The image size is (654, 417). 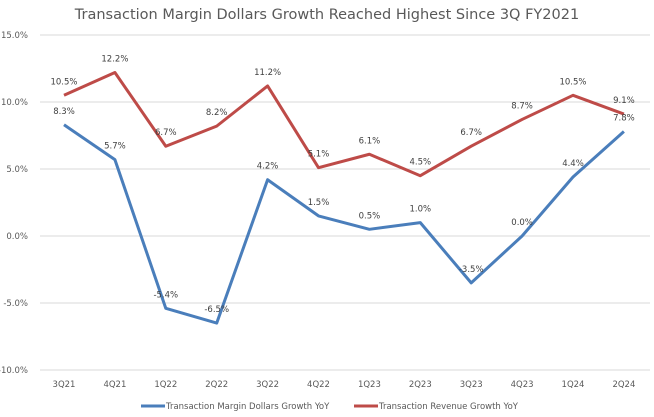 I want to click on x-tick-label: 2Q22, so click(x=216, y=385).